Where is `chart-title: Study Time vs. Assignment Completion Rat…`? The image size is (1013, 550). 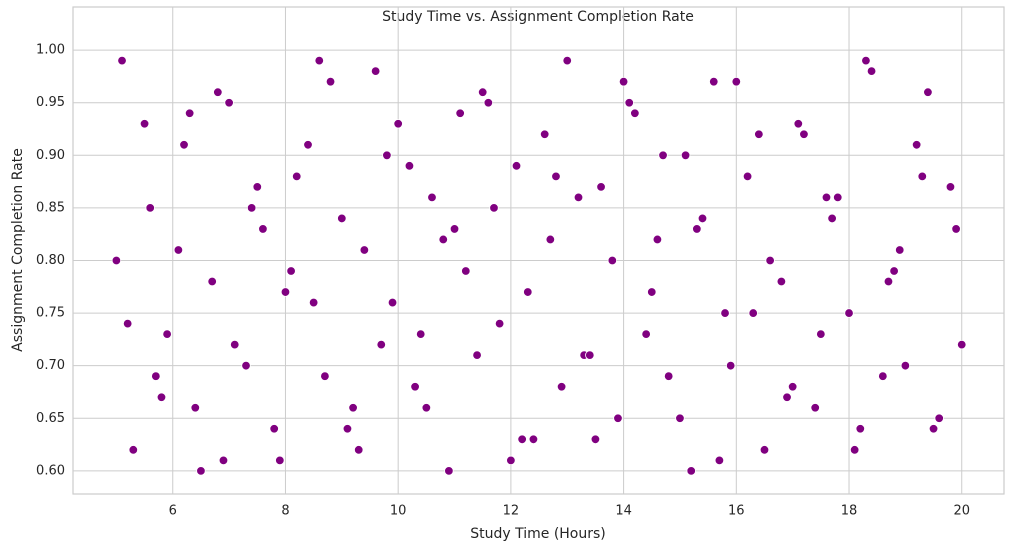 chart-title: Study Time vs. Assignment Completion Rat… is located at coordinates (538, 17).